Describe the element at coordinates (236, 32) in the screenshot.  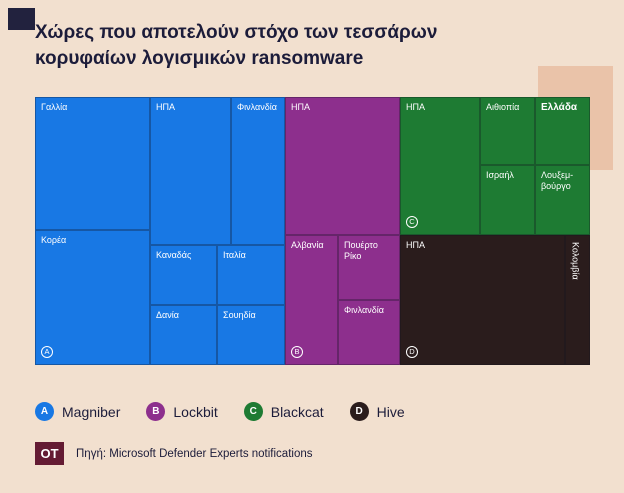
I see `chart-title-line1: Χώρες που αποτελούν στόχο των τεσσάρων` at that location.